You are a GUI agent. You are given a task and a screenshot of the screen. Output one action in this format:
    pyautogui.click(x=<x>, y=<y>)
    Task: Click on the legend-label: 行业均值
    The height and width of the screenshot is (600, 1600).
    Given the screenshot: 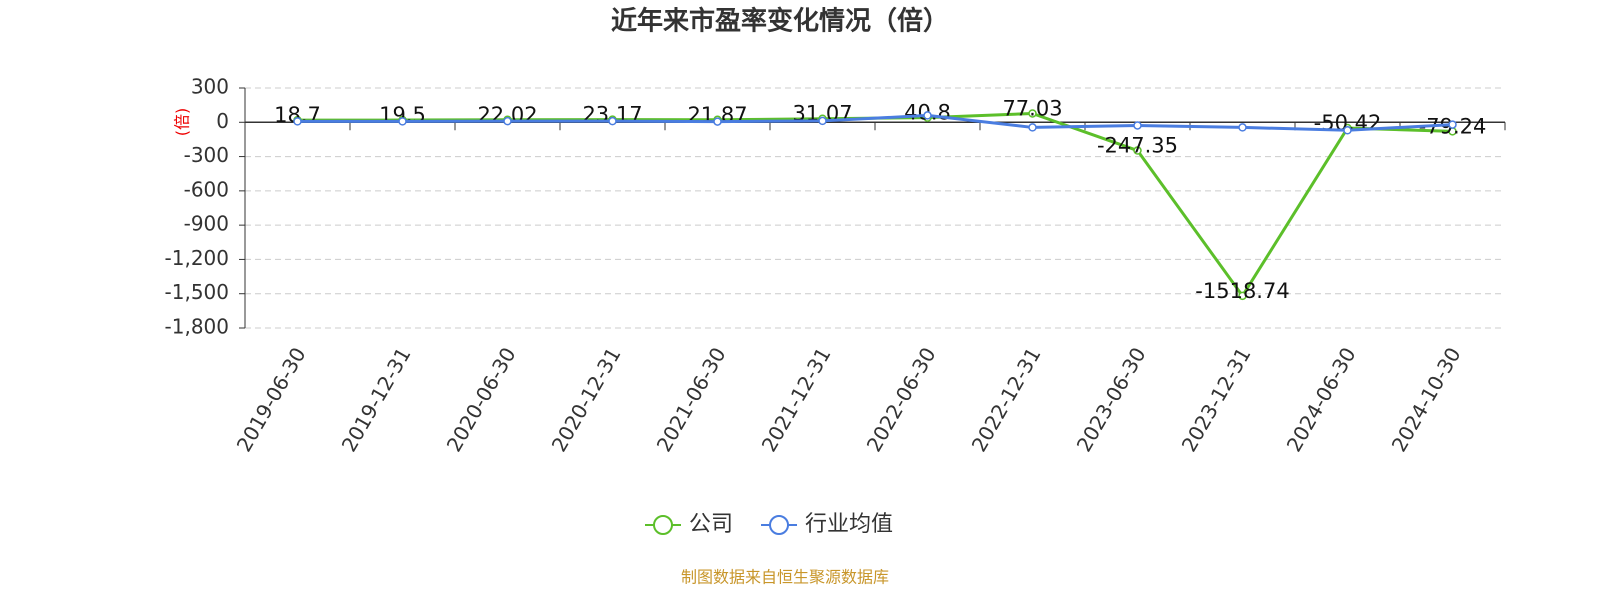 What is the action you would take?
    pyautogui.click(x=849, y=524)
    